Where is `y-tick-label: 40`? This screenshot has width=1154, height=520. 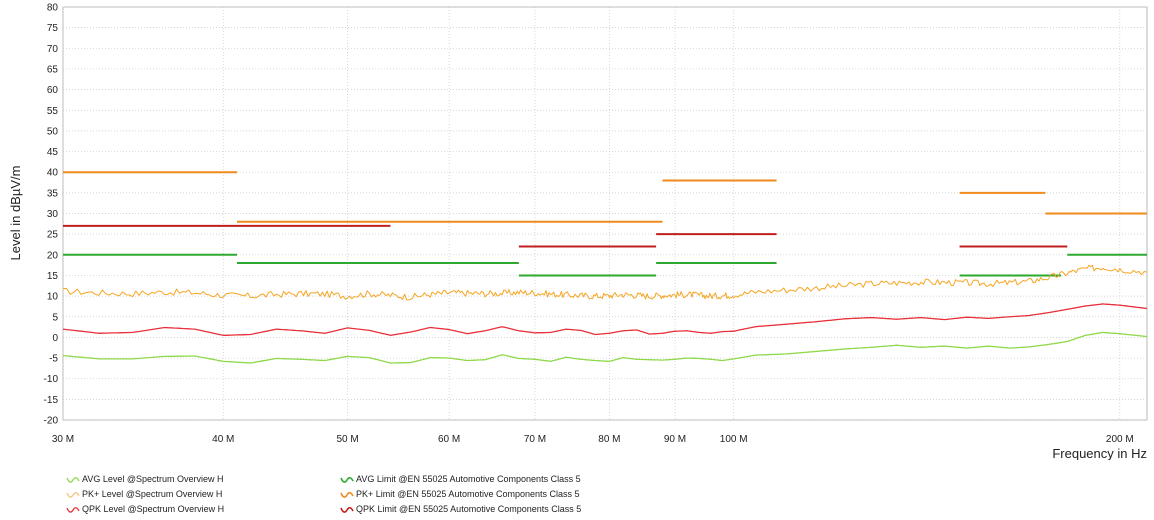 y-tick-label: 40 is located at coordinates (53, 173).